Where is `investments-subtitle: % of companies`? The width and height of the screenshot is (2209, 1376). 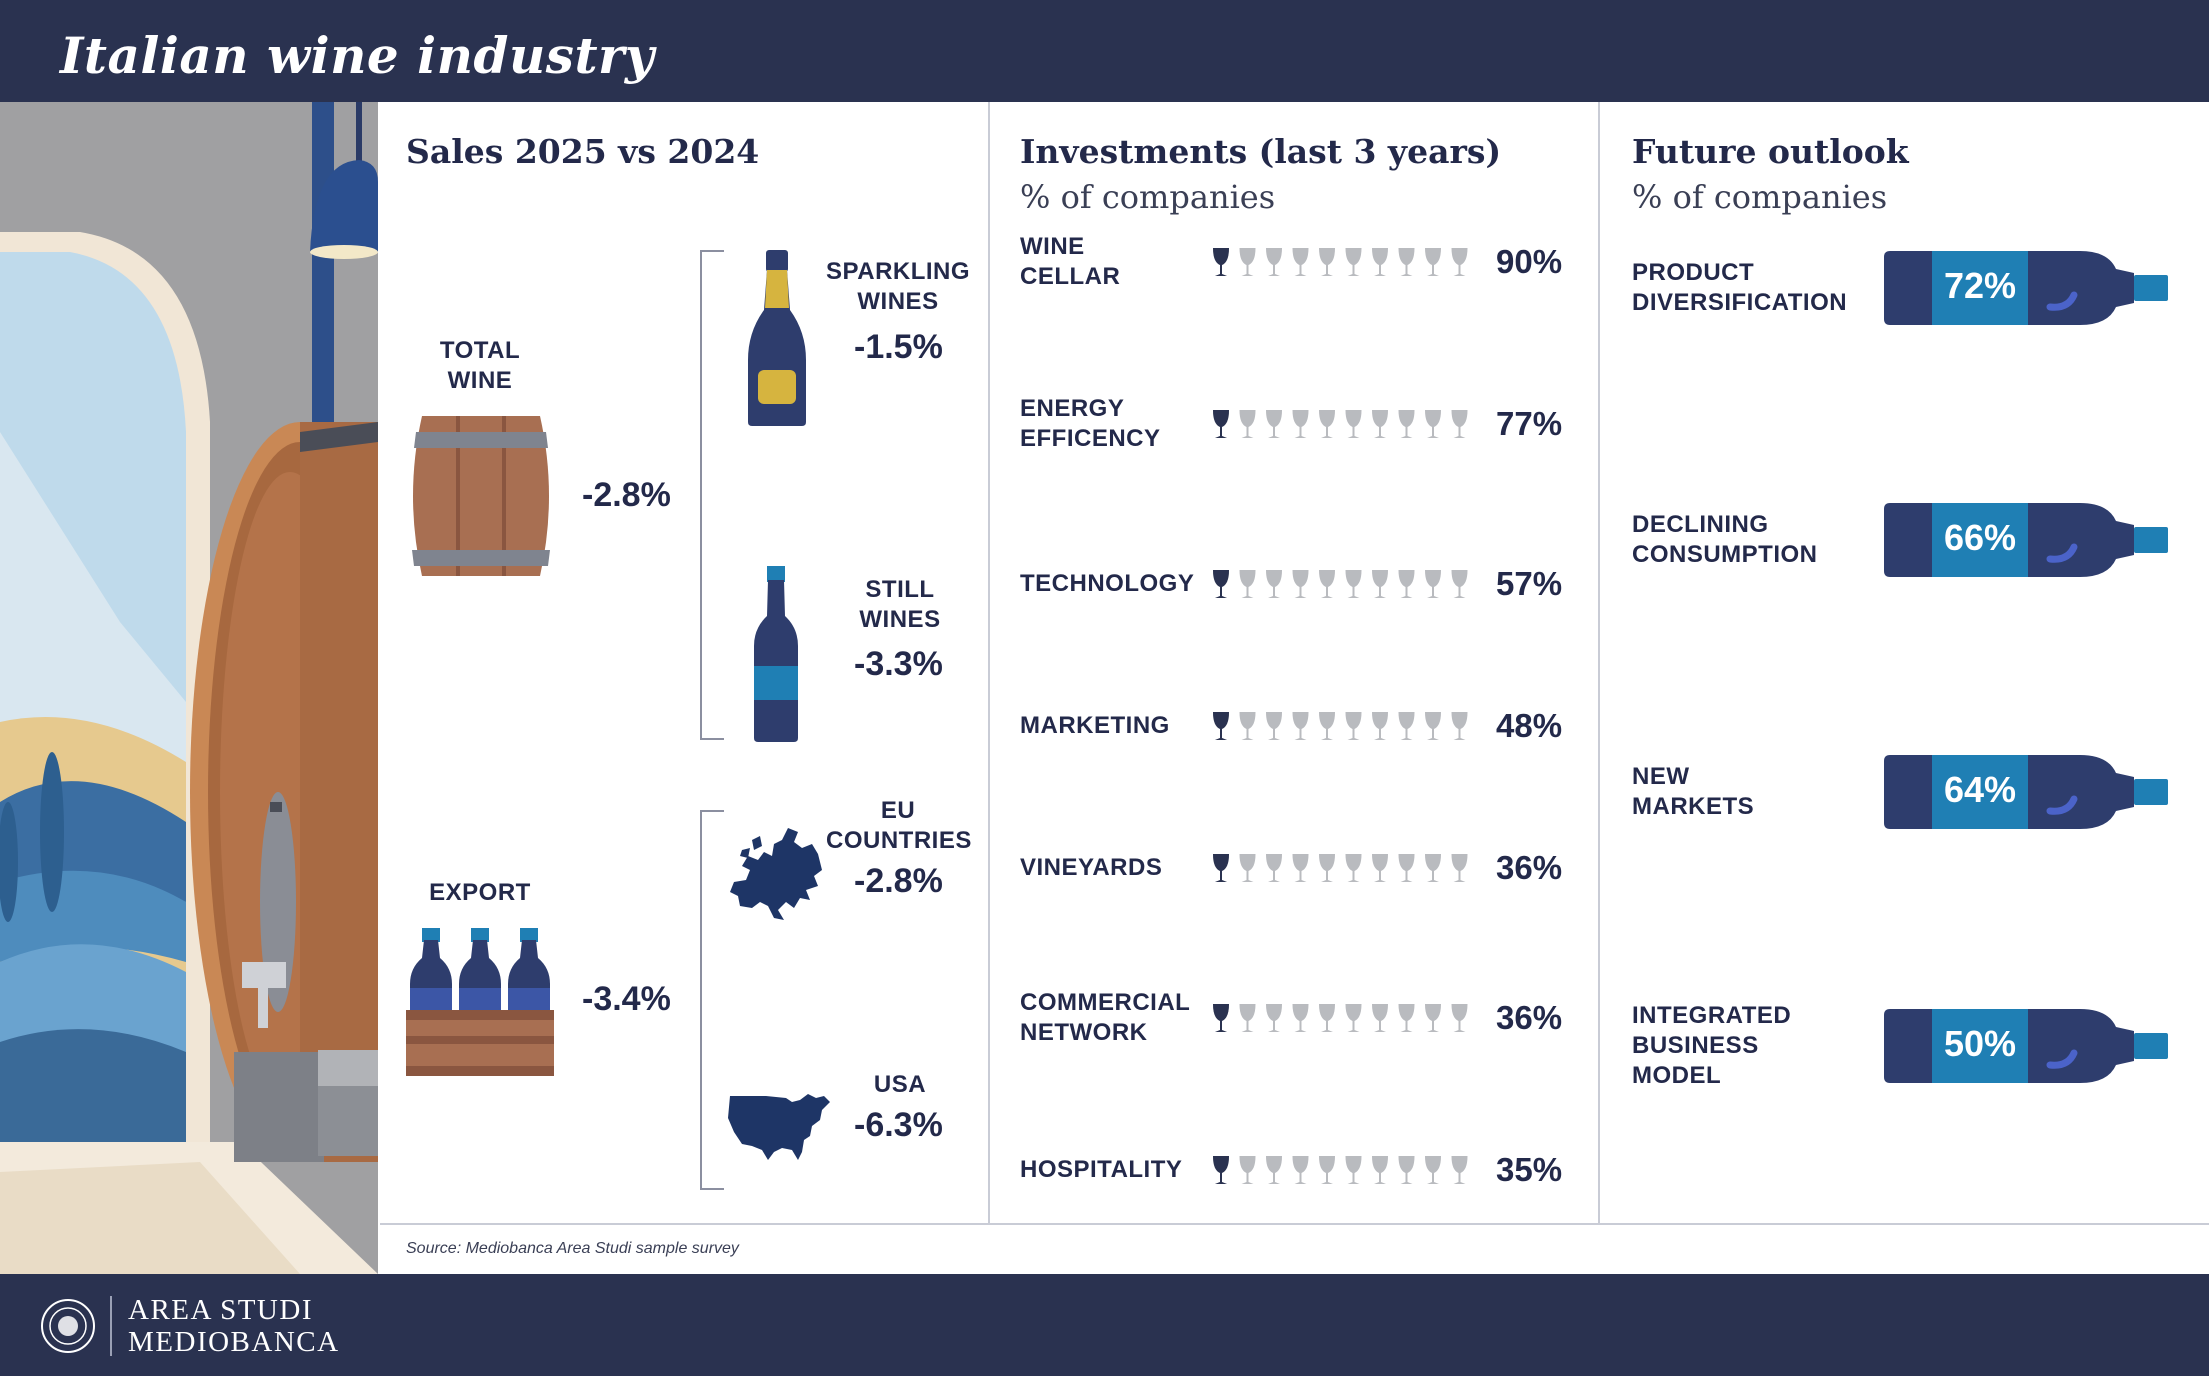
investments-subtitle: % of companies is located at coordinates (1148, 197).